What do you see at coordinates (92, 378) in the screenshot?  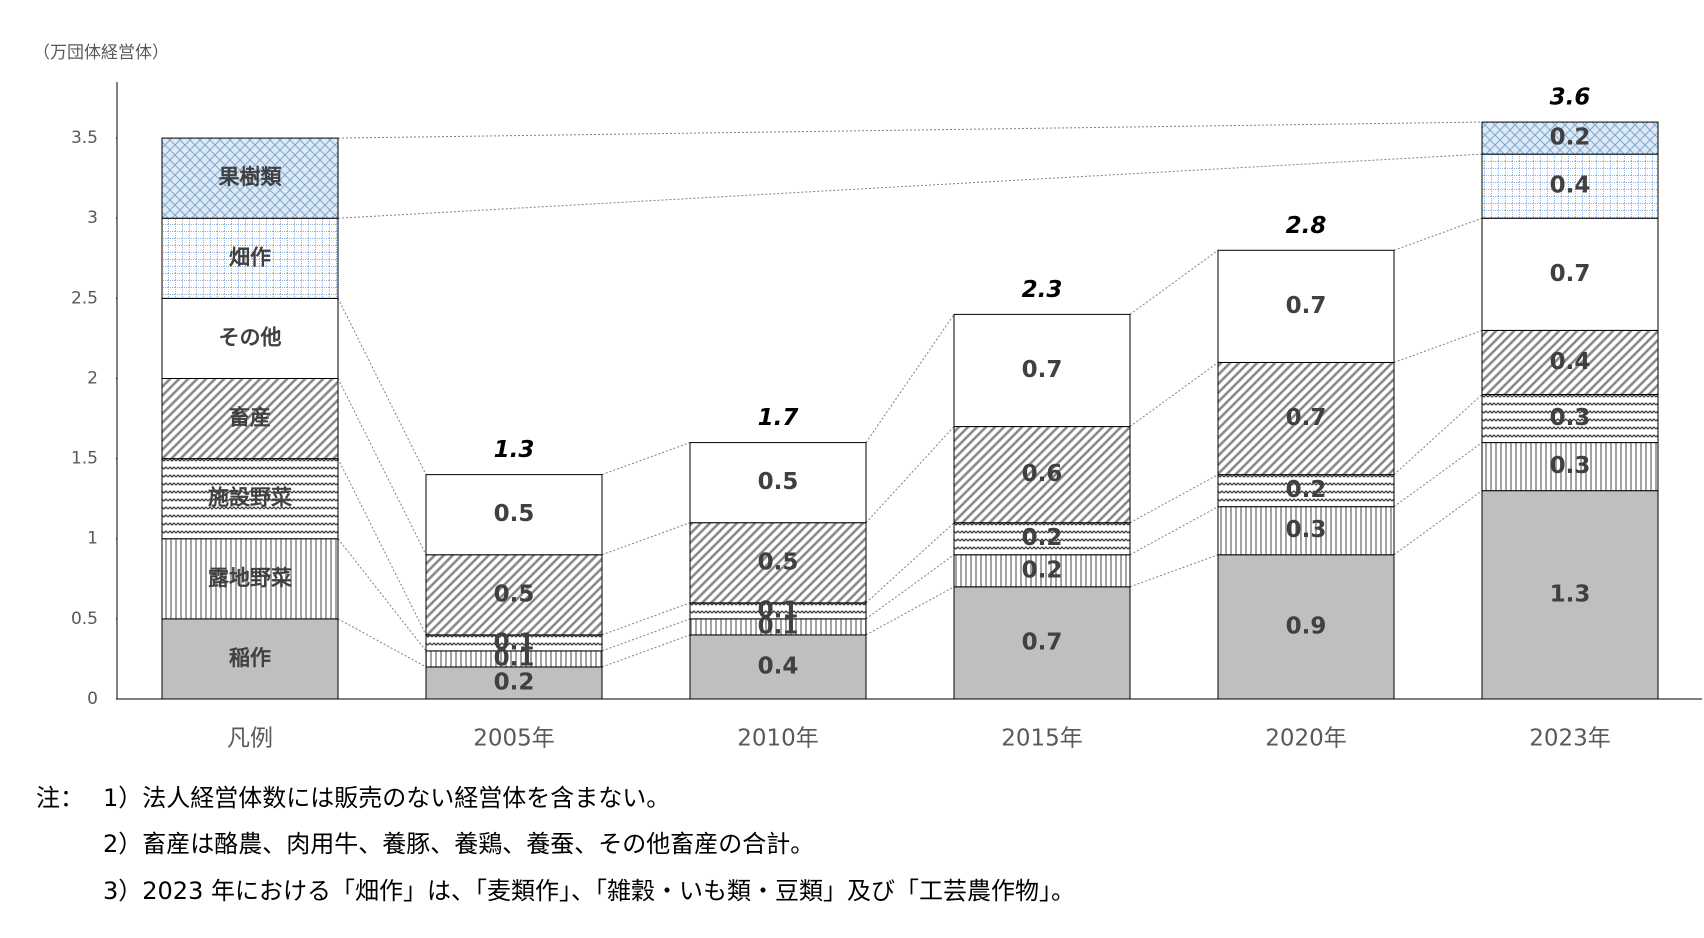 I see `y-tick-label: 2` at bounding box center [92, 378].